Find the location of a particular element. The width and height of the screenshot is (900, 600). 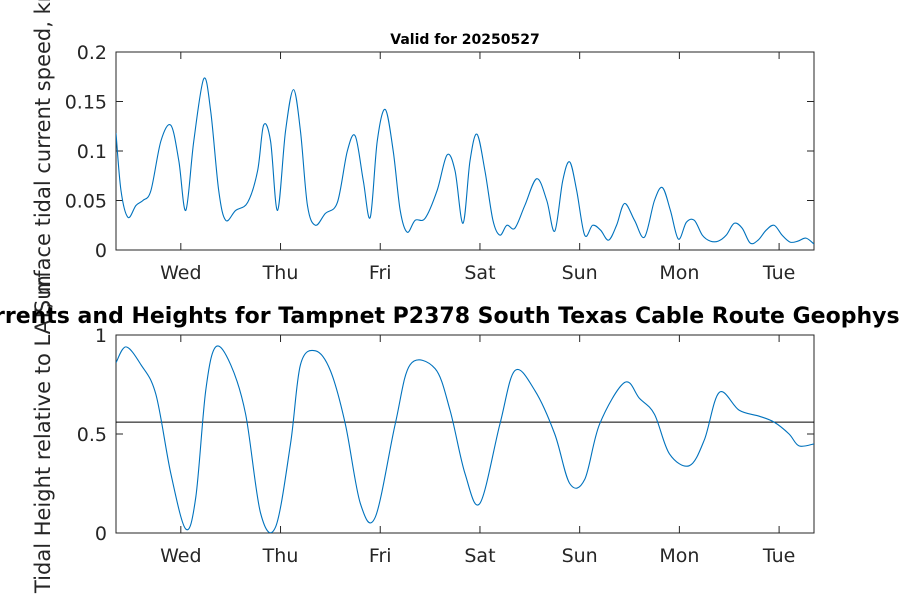

y-tick-label: 0.1 is located at coordinates (92, 152).